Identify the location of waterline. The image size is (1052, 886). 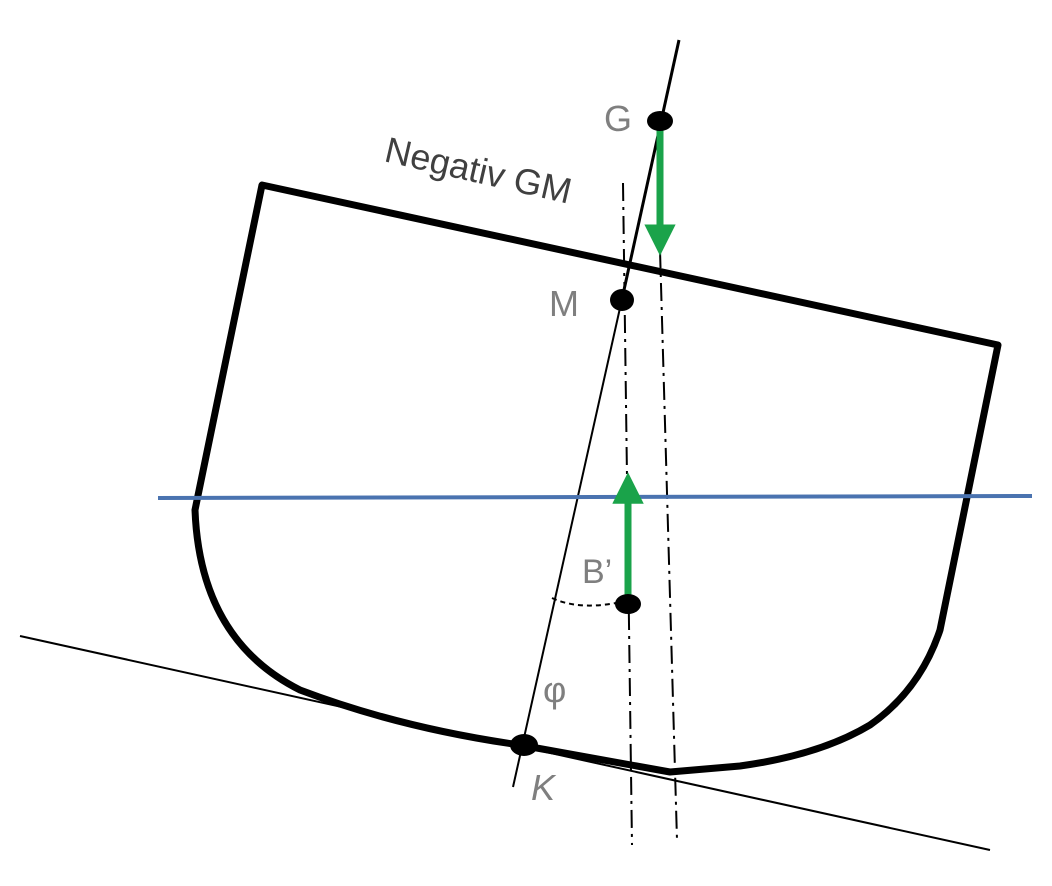
(595, 497).